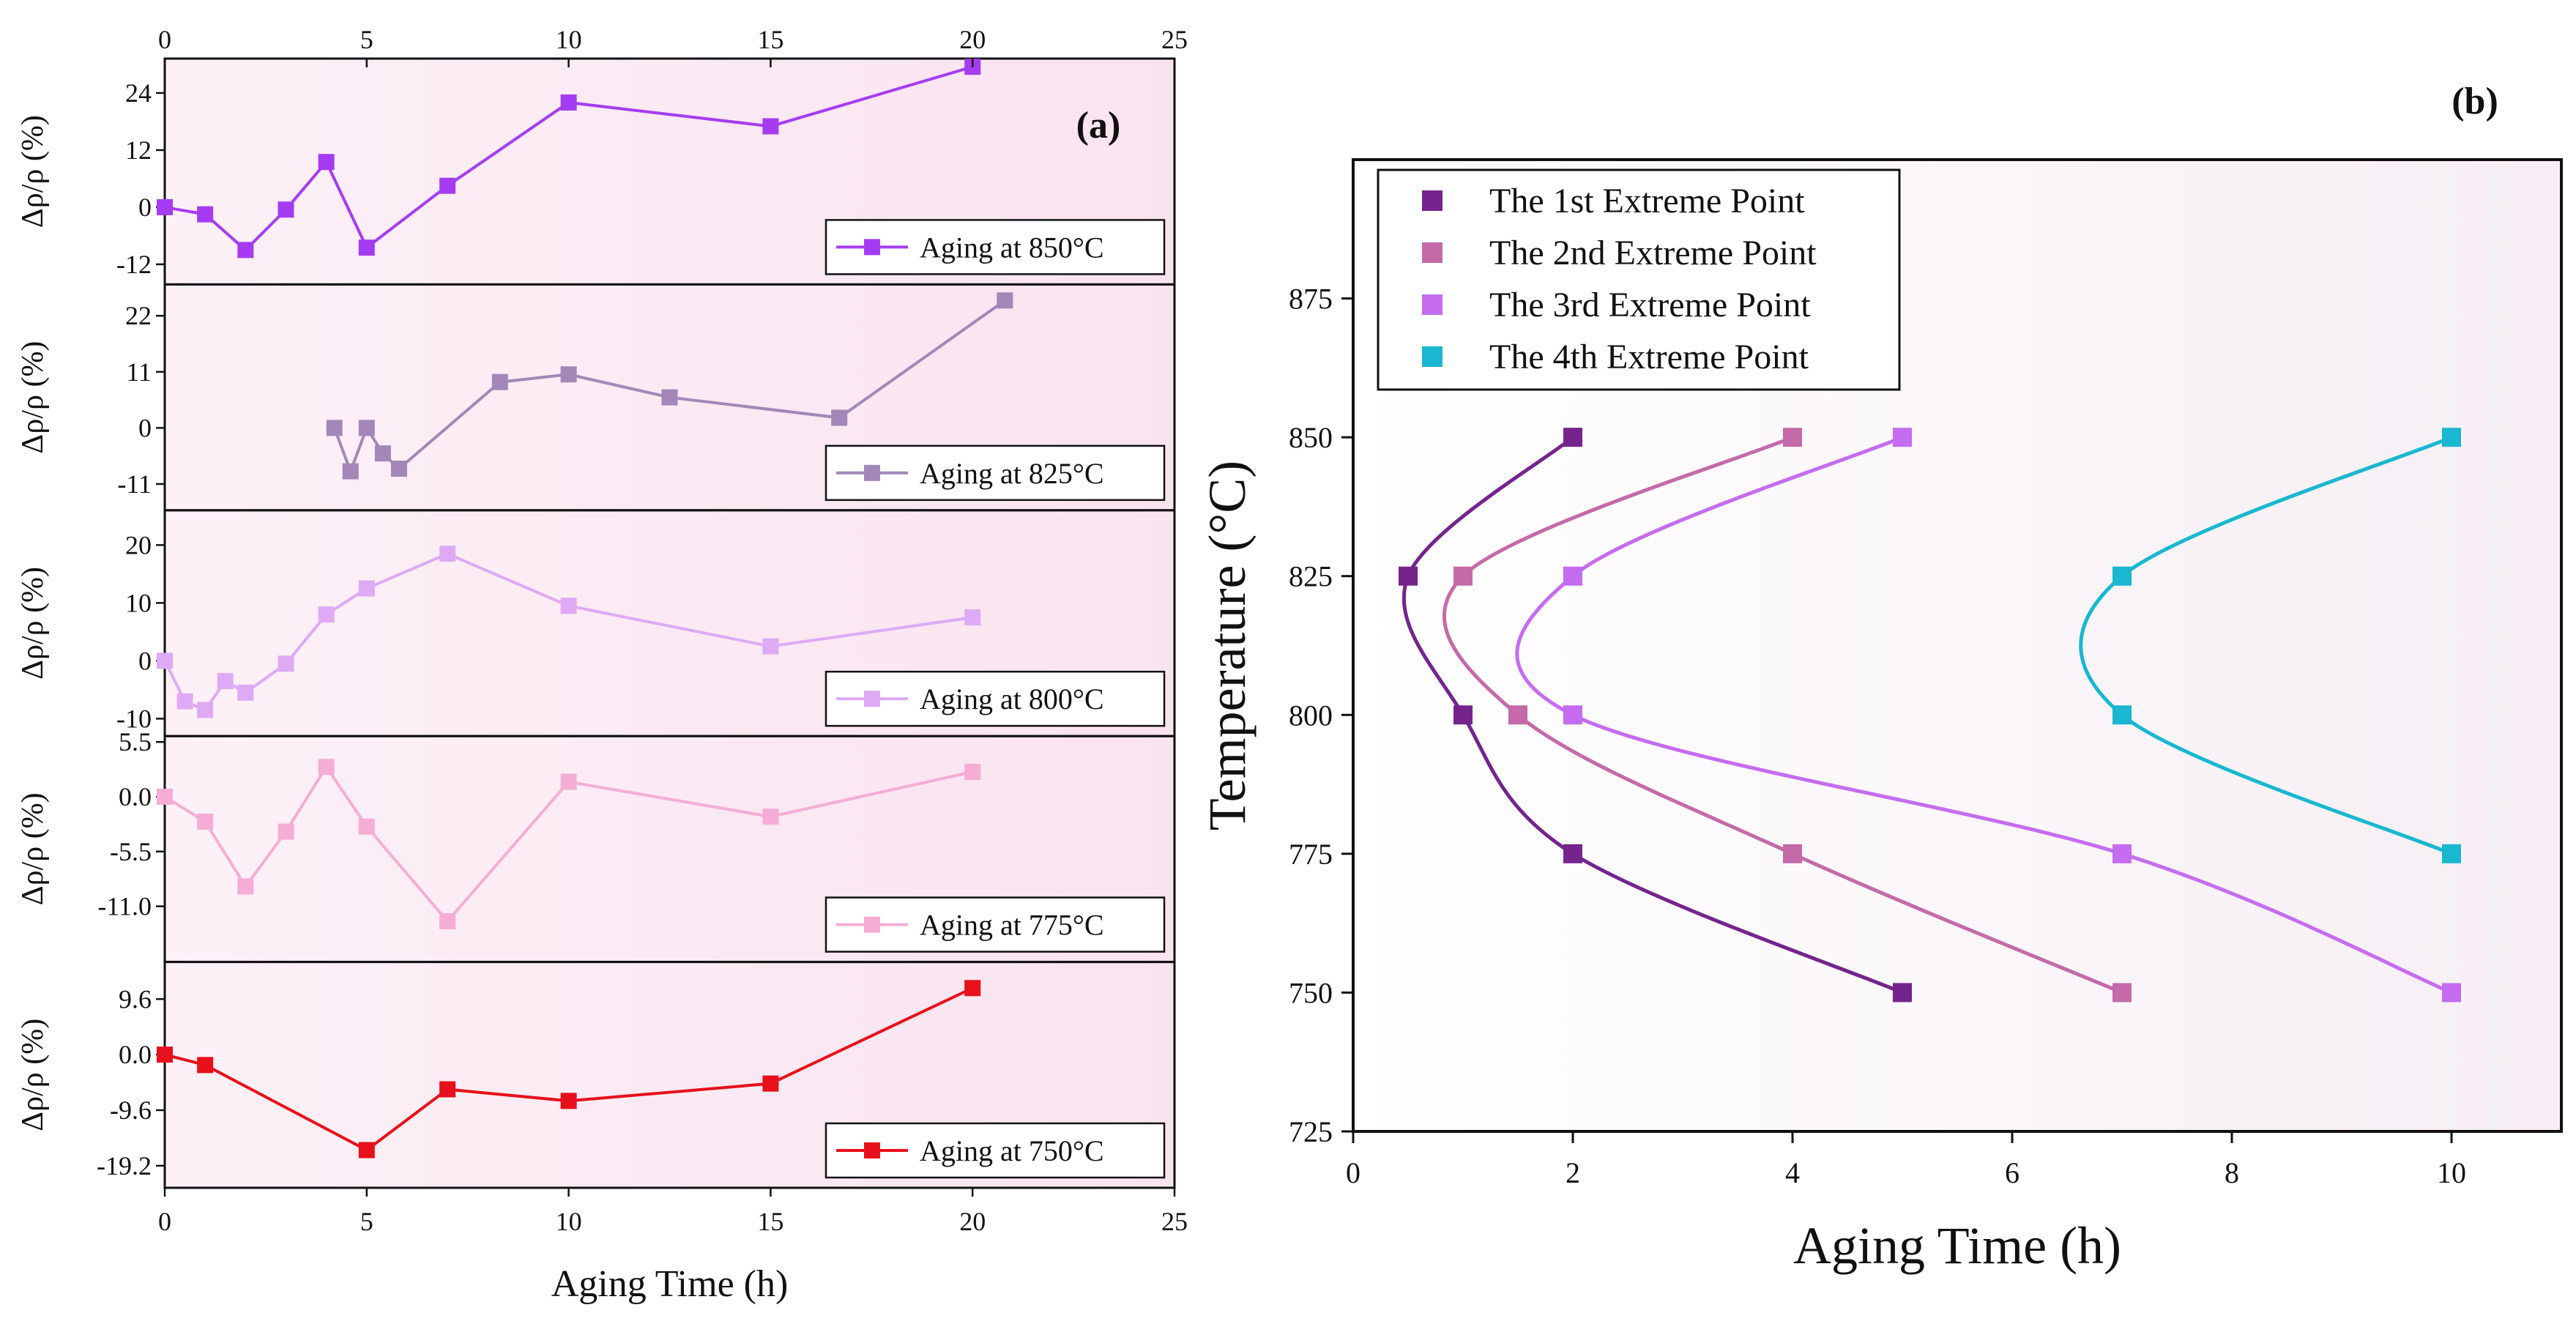 Image resolution: width=2576 pixels, height=1324 pixels. Describe the element at coordinates (135, 999) in the screenshot. I see `y-tick-label: 9.6` at that location.